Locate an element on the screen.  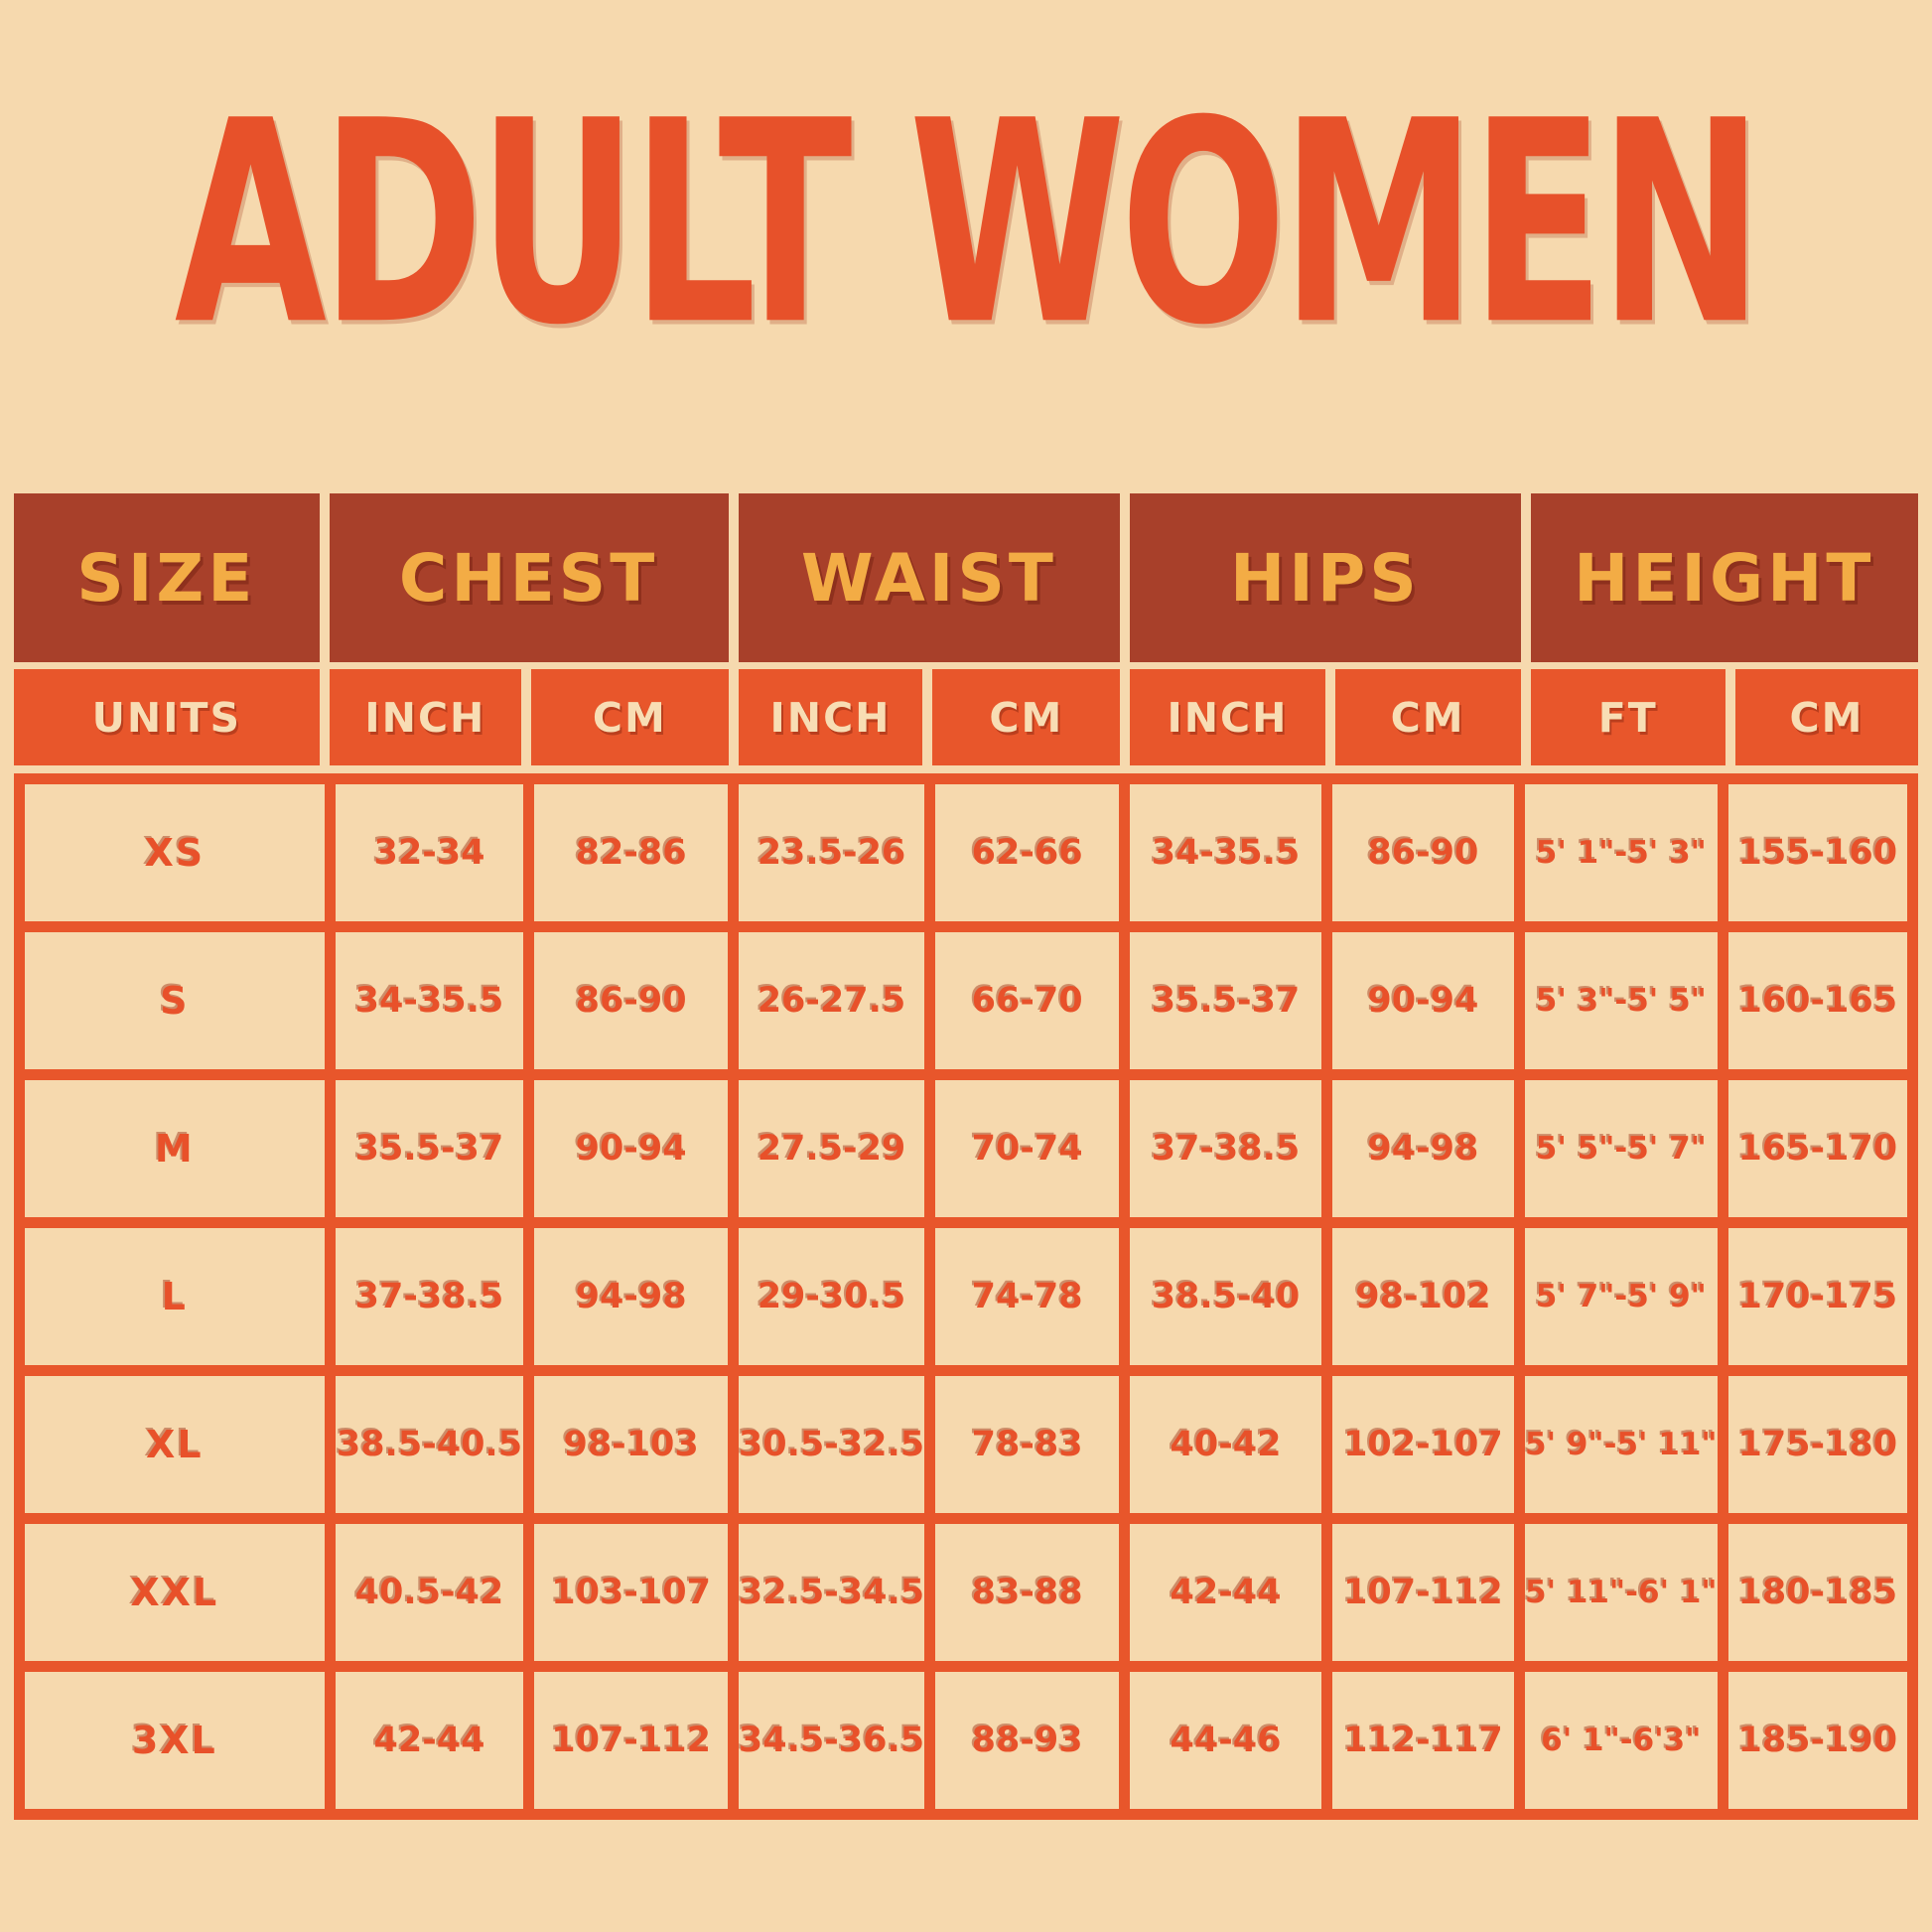
value-cell: 29-30.5 is located at coordinates (832, 1297).